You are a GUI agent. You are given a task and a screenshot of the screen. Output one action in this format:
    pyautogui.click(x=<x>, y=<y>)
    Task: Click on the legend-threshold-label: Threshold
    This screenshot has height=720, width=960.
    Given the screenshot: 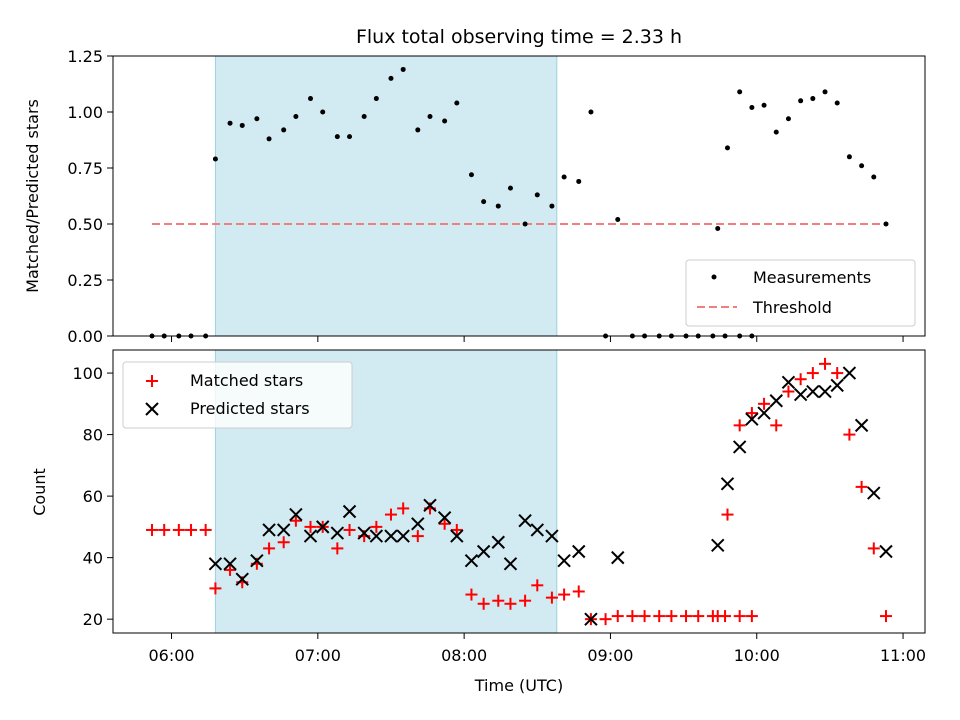 What is the action you would take?
    pyautogui.click(x=792, y=307)
    